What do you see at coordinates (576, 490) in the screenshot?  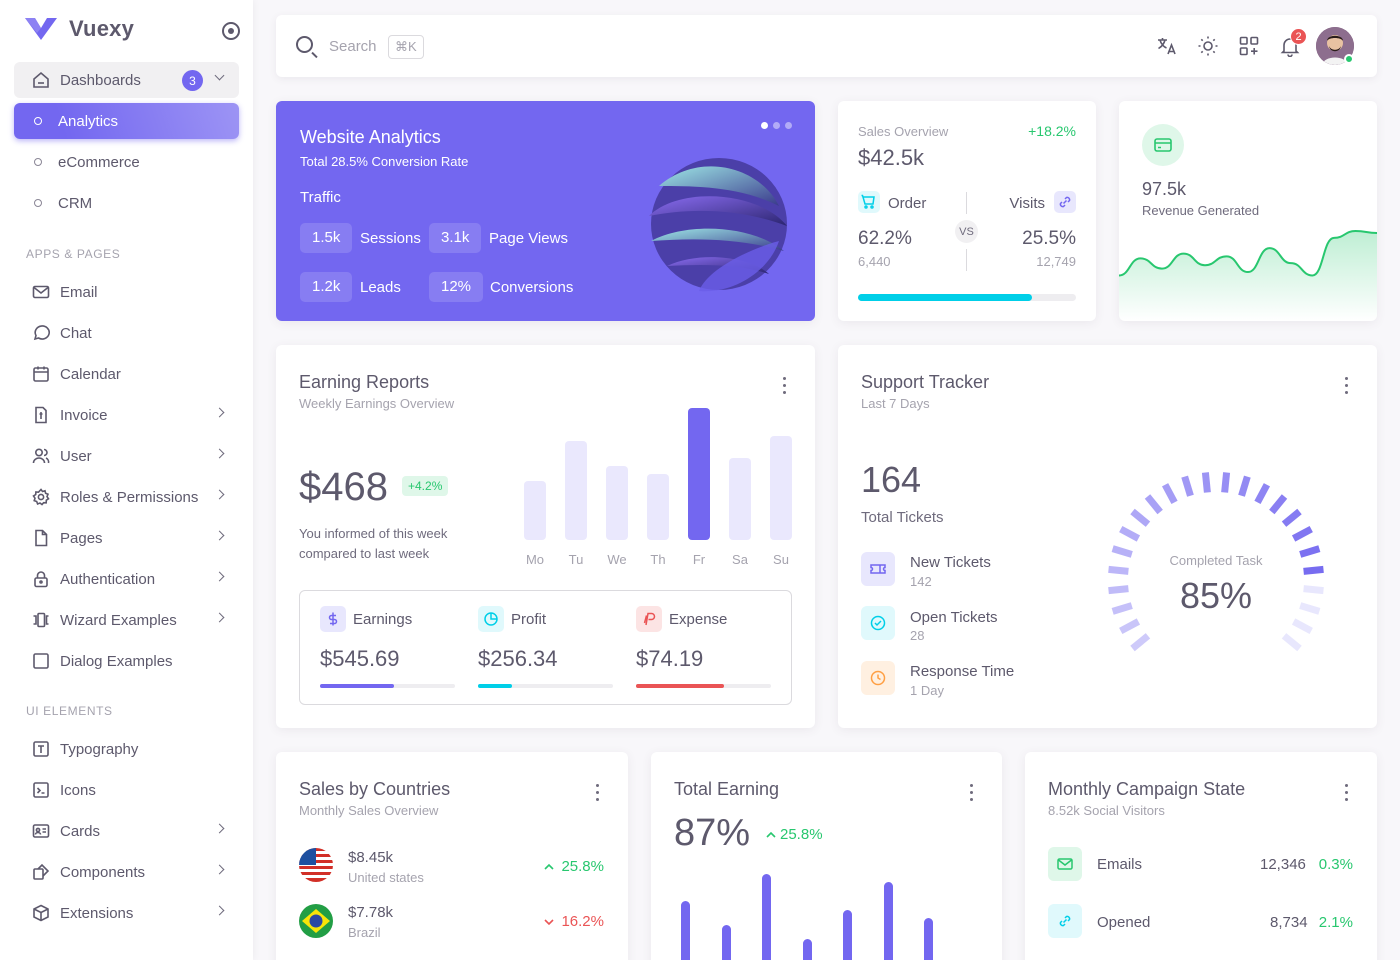 I see `bar-tu` at bounding box center [576, 490].